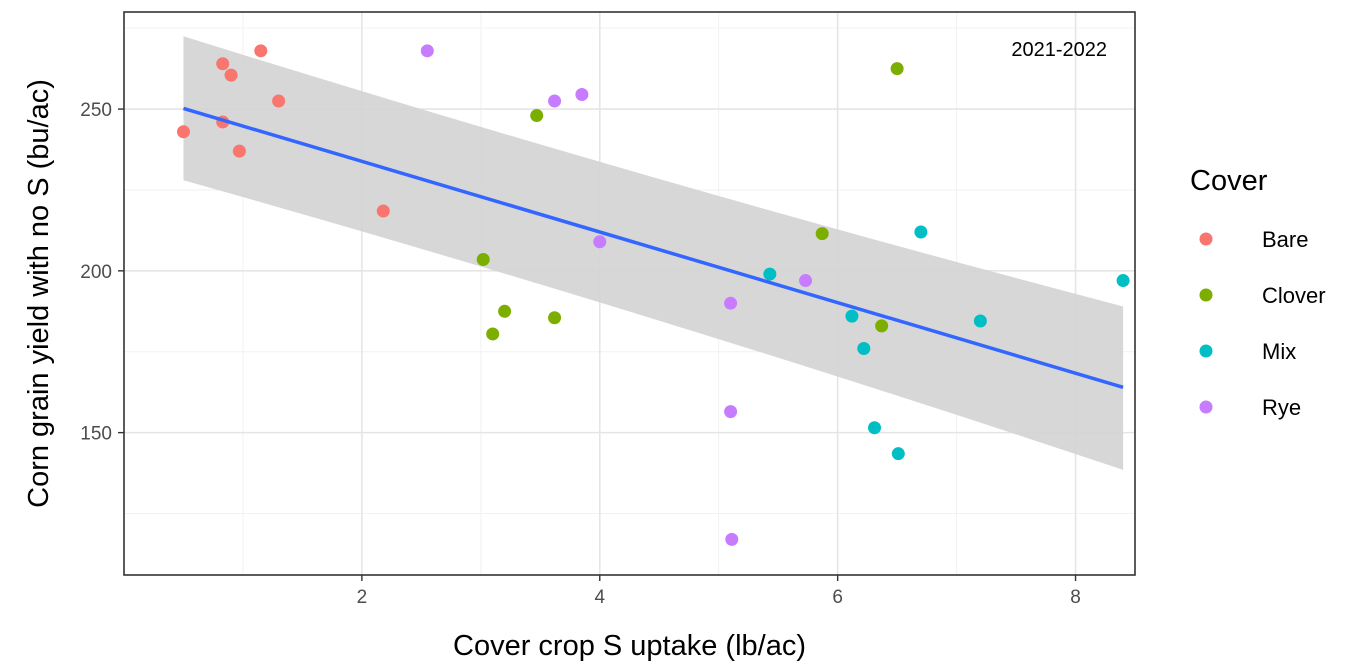 The width and height of the screenshot is (1358, 665). I want to click on series-mix, so click(946, 343).